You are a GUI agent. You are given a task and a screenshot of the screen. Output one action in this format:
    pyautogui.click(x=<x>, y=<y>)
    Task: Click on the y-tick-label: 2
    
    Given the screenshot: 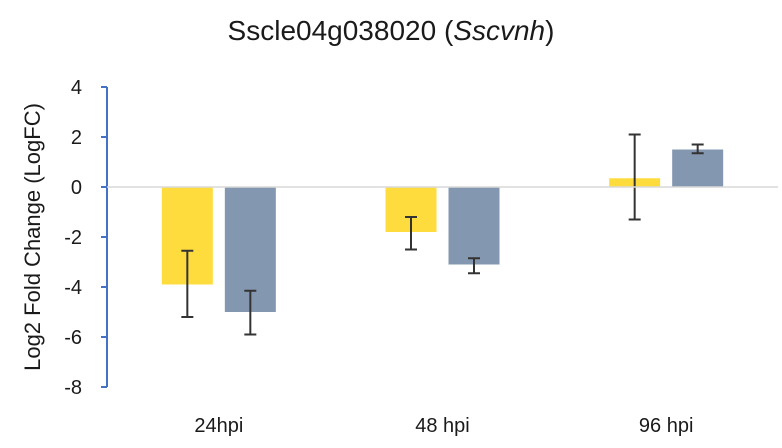 What is the action you would take?
    pyautogui.click(x=76, y=138)
    